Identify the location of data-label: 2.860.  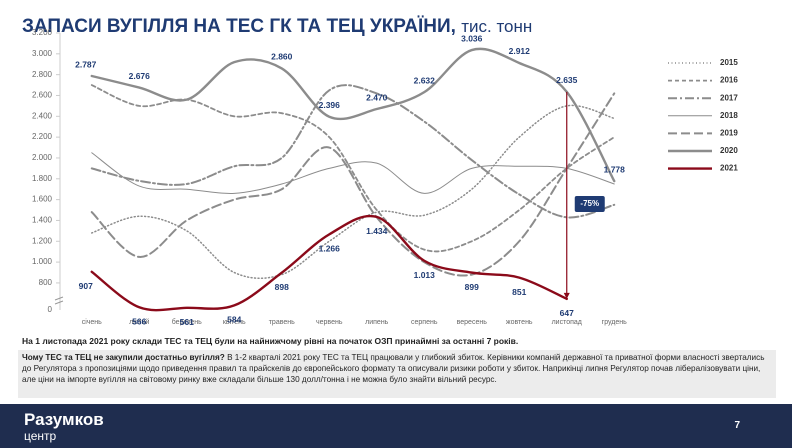
(282, 57).